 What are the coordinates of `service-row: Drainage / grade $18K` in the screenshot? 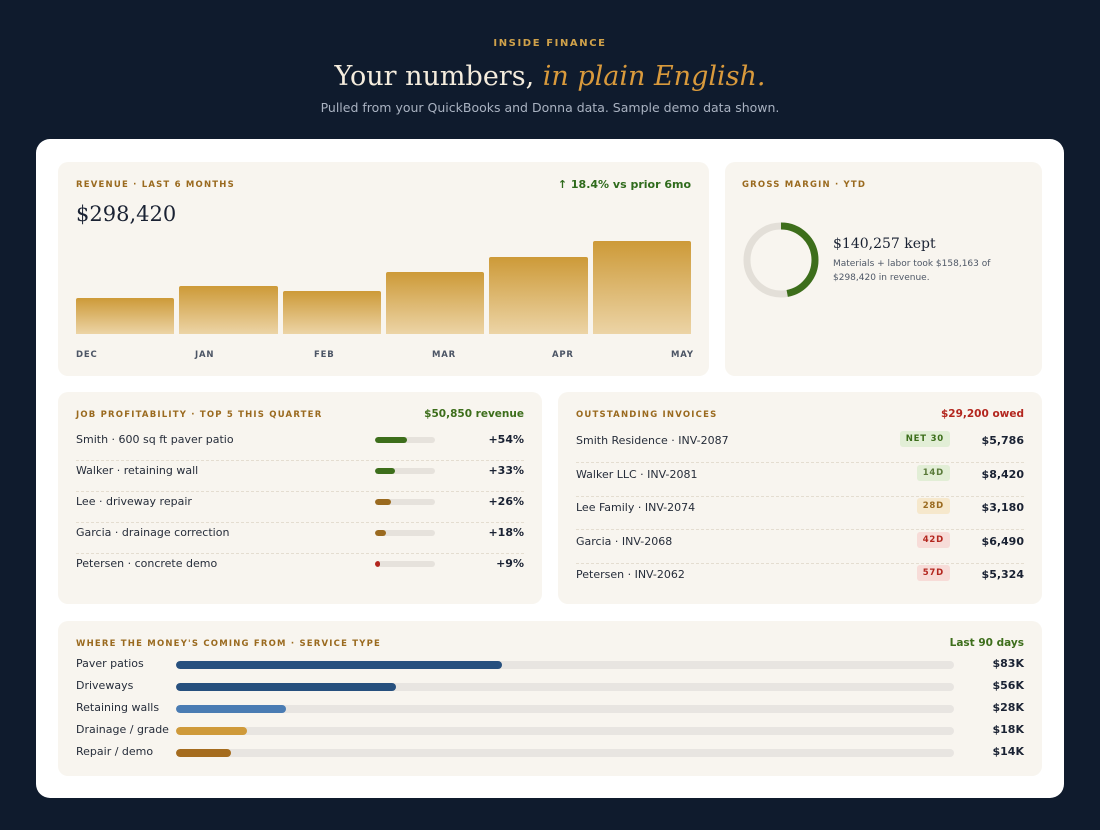 It's located at (550, 731).